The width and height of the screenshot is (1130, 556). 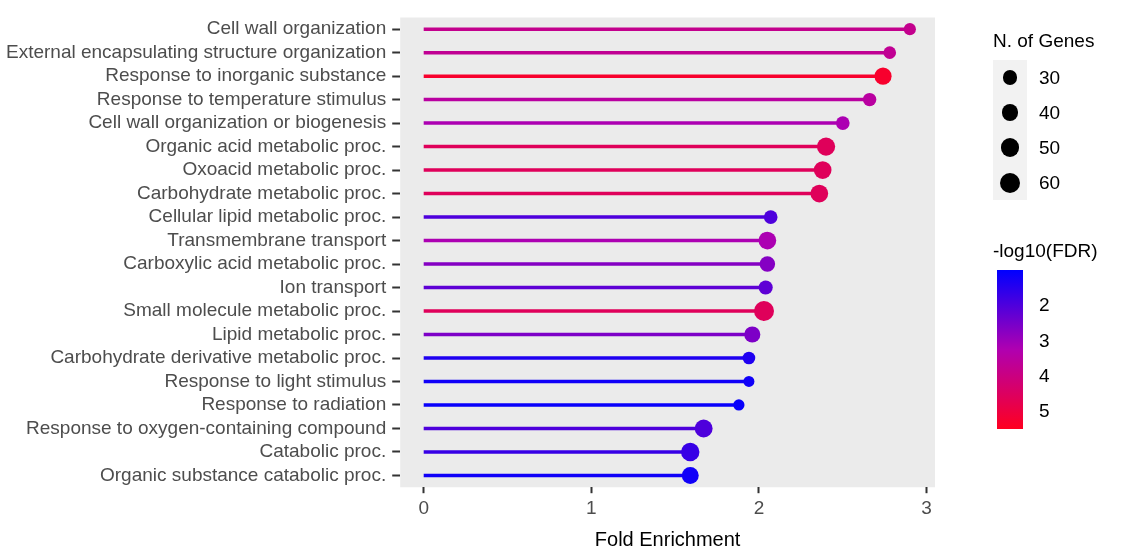 What do you see at coordinates (243, 474) in the screenshot?
I see `y-tick-label: Organic substance catabolic proc.` at bounding box center [243, 474].